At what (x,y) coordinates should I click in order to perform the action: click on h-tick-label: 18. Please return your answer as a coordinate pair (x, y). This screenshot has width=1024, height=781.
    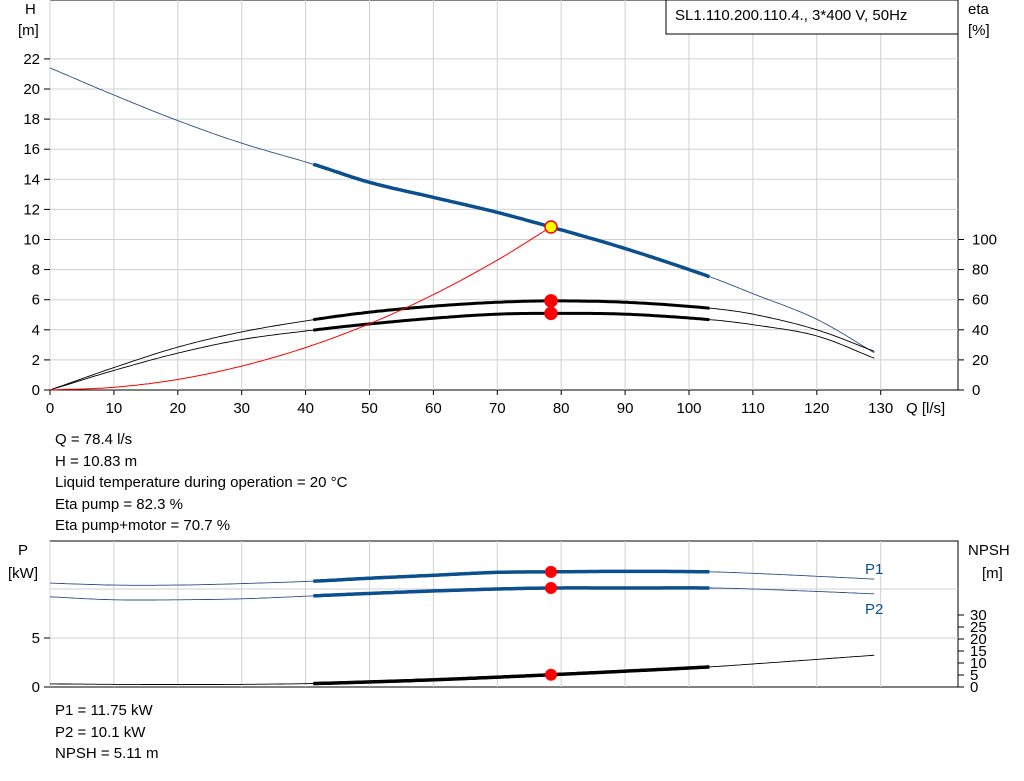
    Looking at the image, I should click on (31, 119).